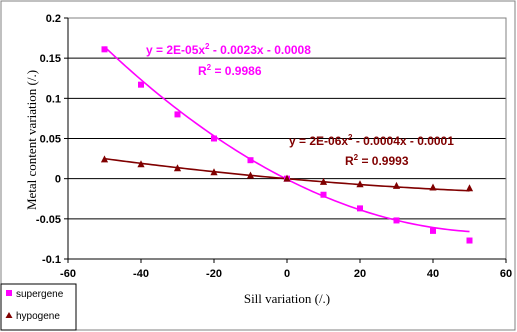  I want to click on supergene-r2: R2 = 0.9986, so click(230, 70).